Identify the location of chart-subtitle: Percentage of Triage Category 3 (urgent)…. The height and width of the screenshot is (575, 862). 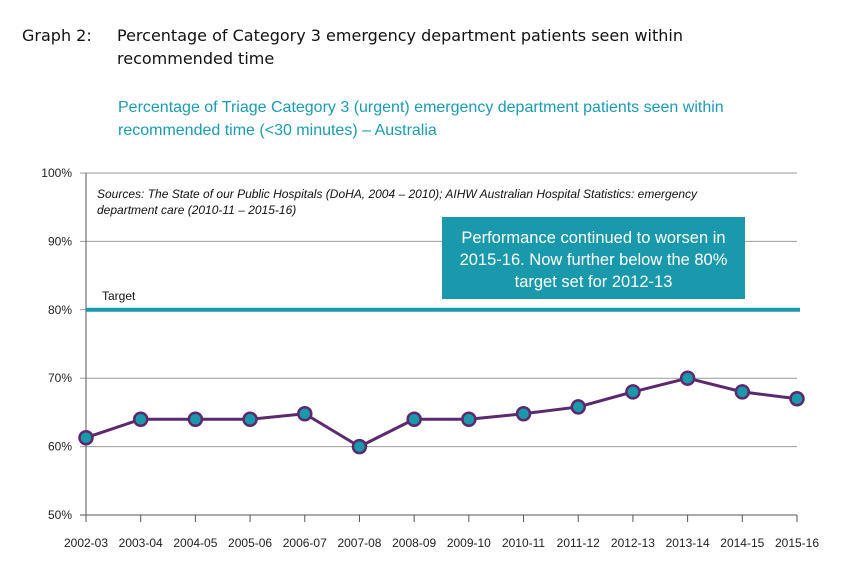
(421, 119).